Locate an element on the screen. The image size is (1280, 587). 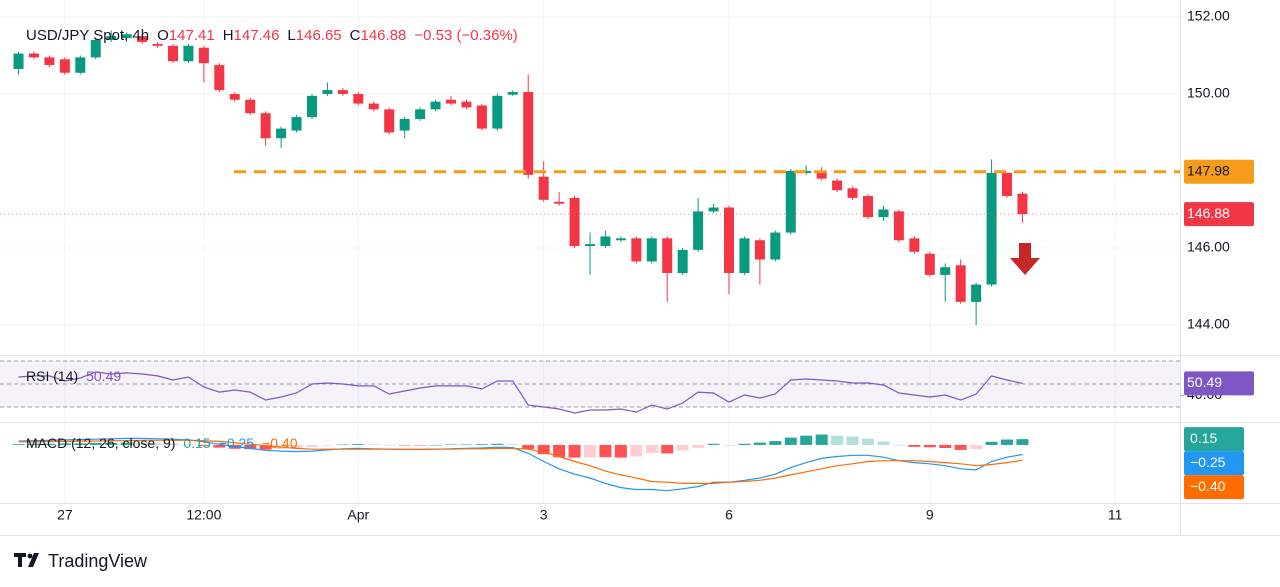
chart-title: USD/JPY Spot, 4h is located at coordinates (87, 35).